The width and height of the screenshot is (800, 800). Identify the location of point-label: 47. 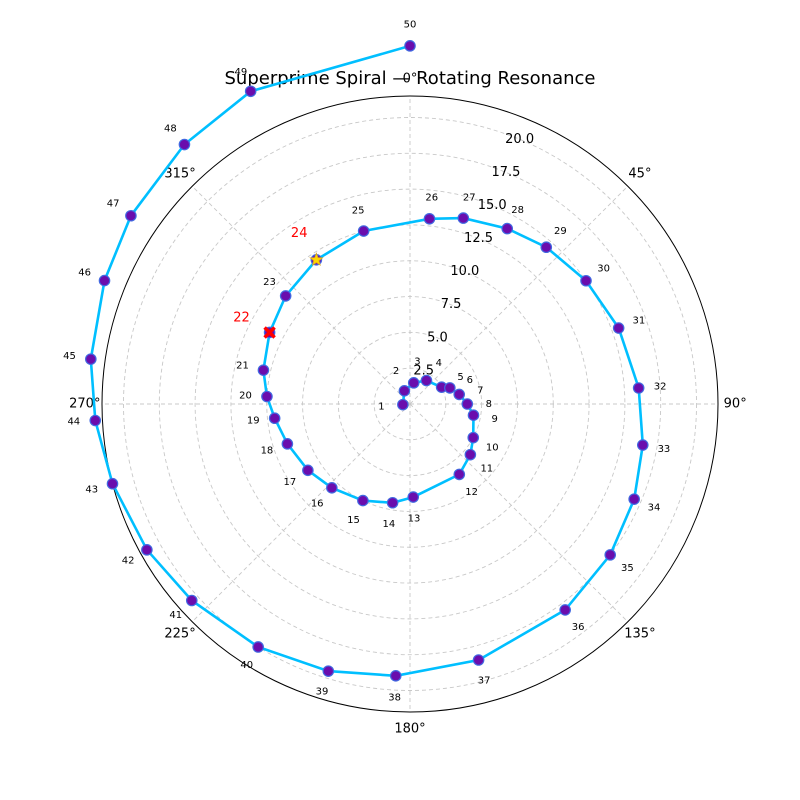
(113, 204).